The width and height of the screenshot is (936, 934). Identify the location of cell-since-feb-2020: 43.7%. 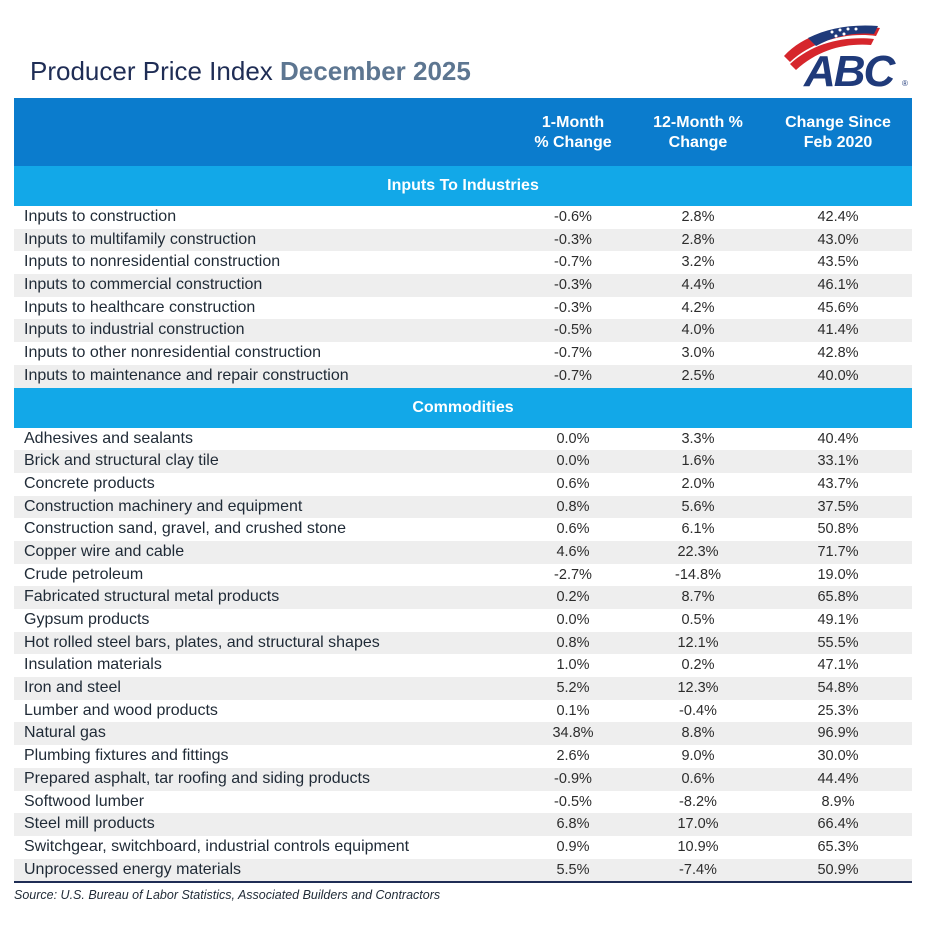
(838, 483).